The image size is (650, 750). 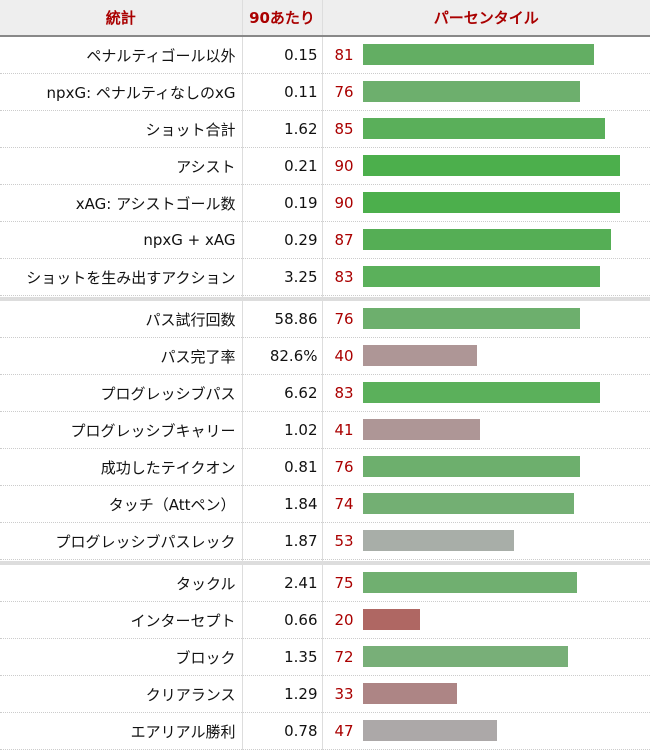 I want to click on stat-name: クリアランス, so click(x=121, y=694).